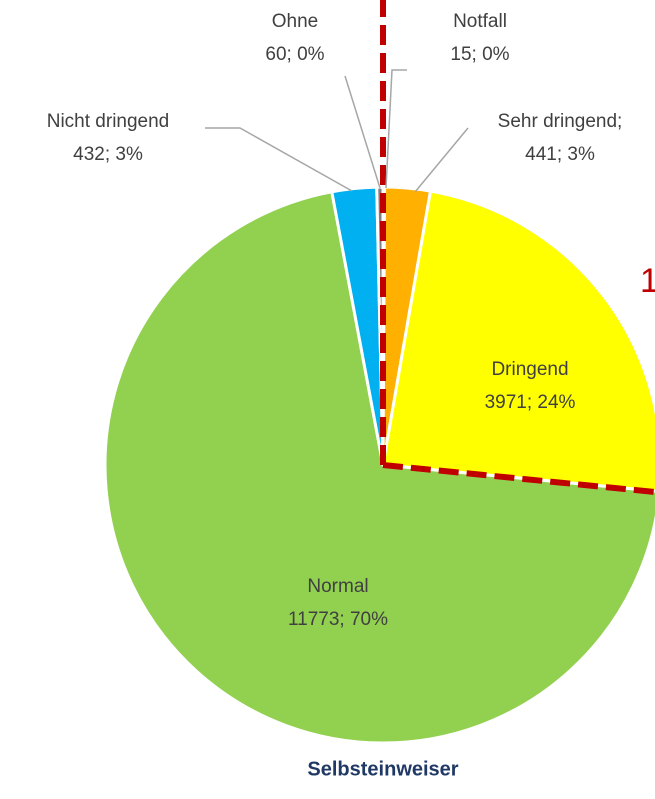 This screenshot has width=655, height=799. I want to click on slice-value-label: 60; 0%, so click(294, 54).